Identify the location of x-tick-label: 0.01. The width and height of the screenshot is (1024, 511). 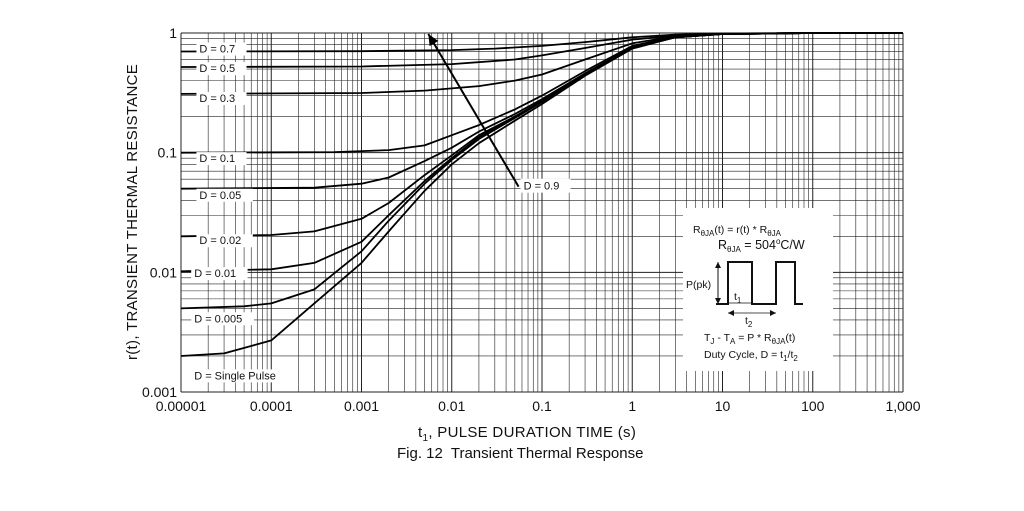
(451, 406).